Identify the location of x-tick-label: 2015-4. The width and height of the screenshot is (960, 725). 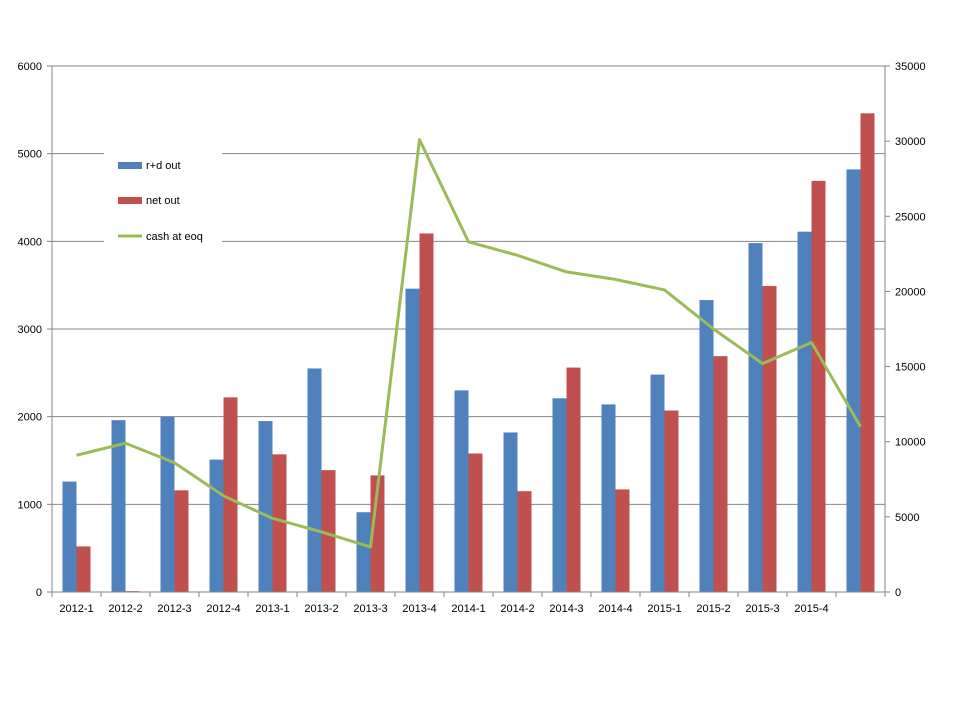
(811, 609).